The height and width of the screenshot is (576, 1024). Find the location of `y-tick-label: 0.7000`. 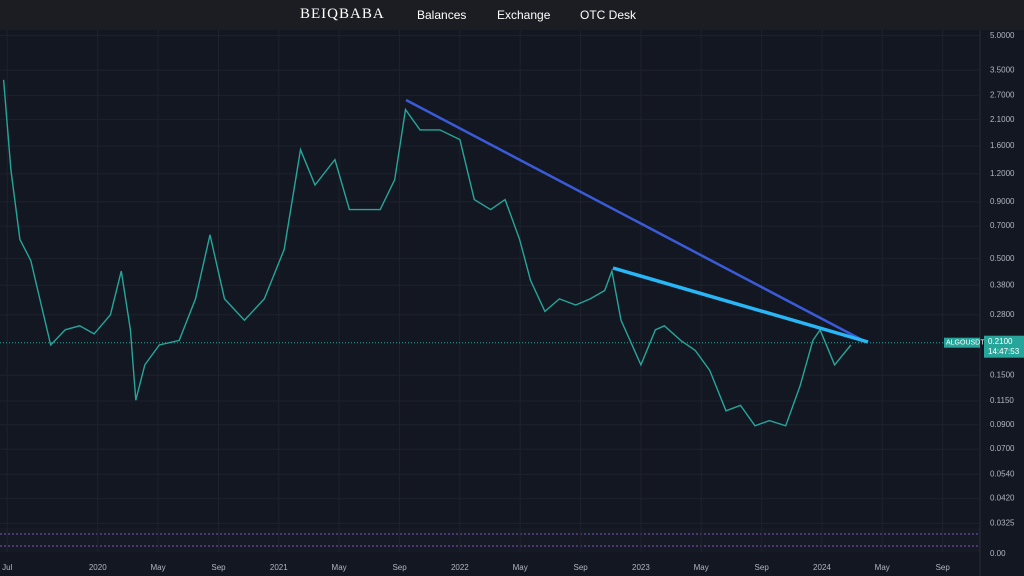

y-tick-label: 0.7000 is located at coordinates (1002, 225).